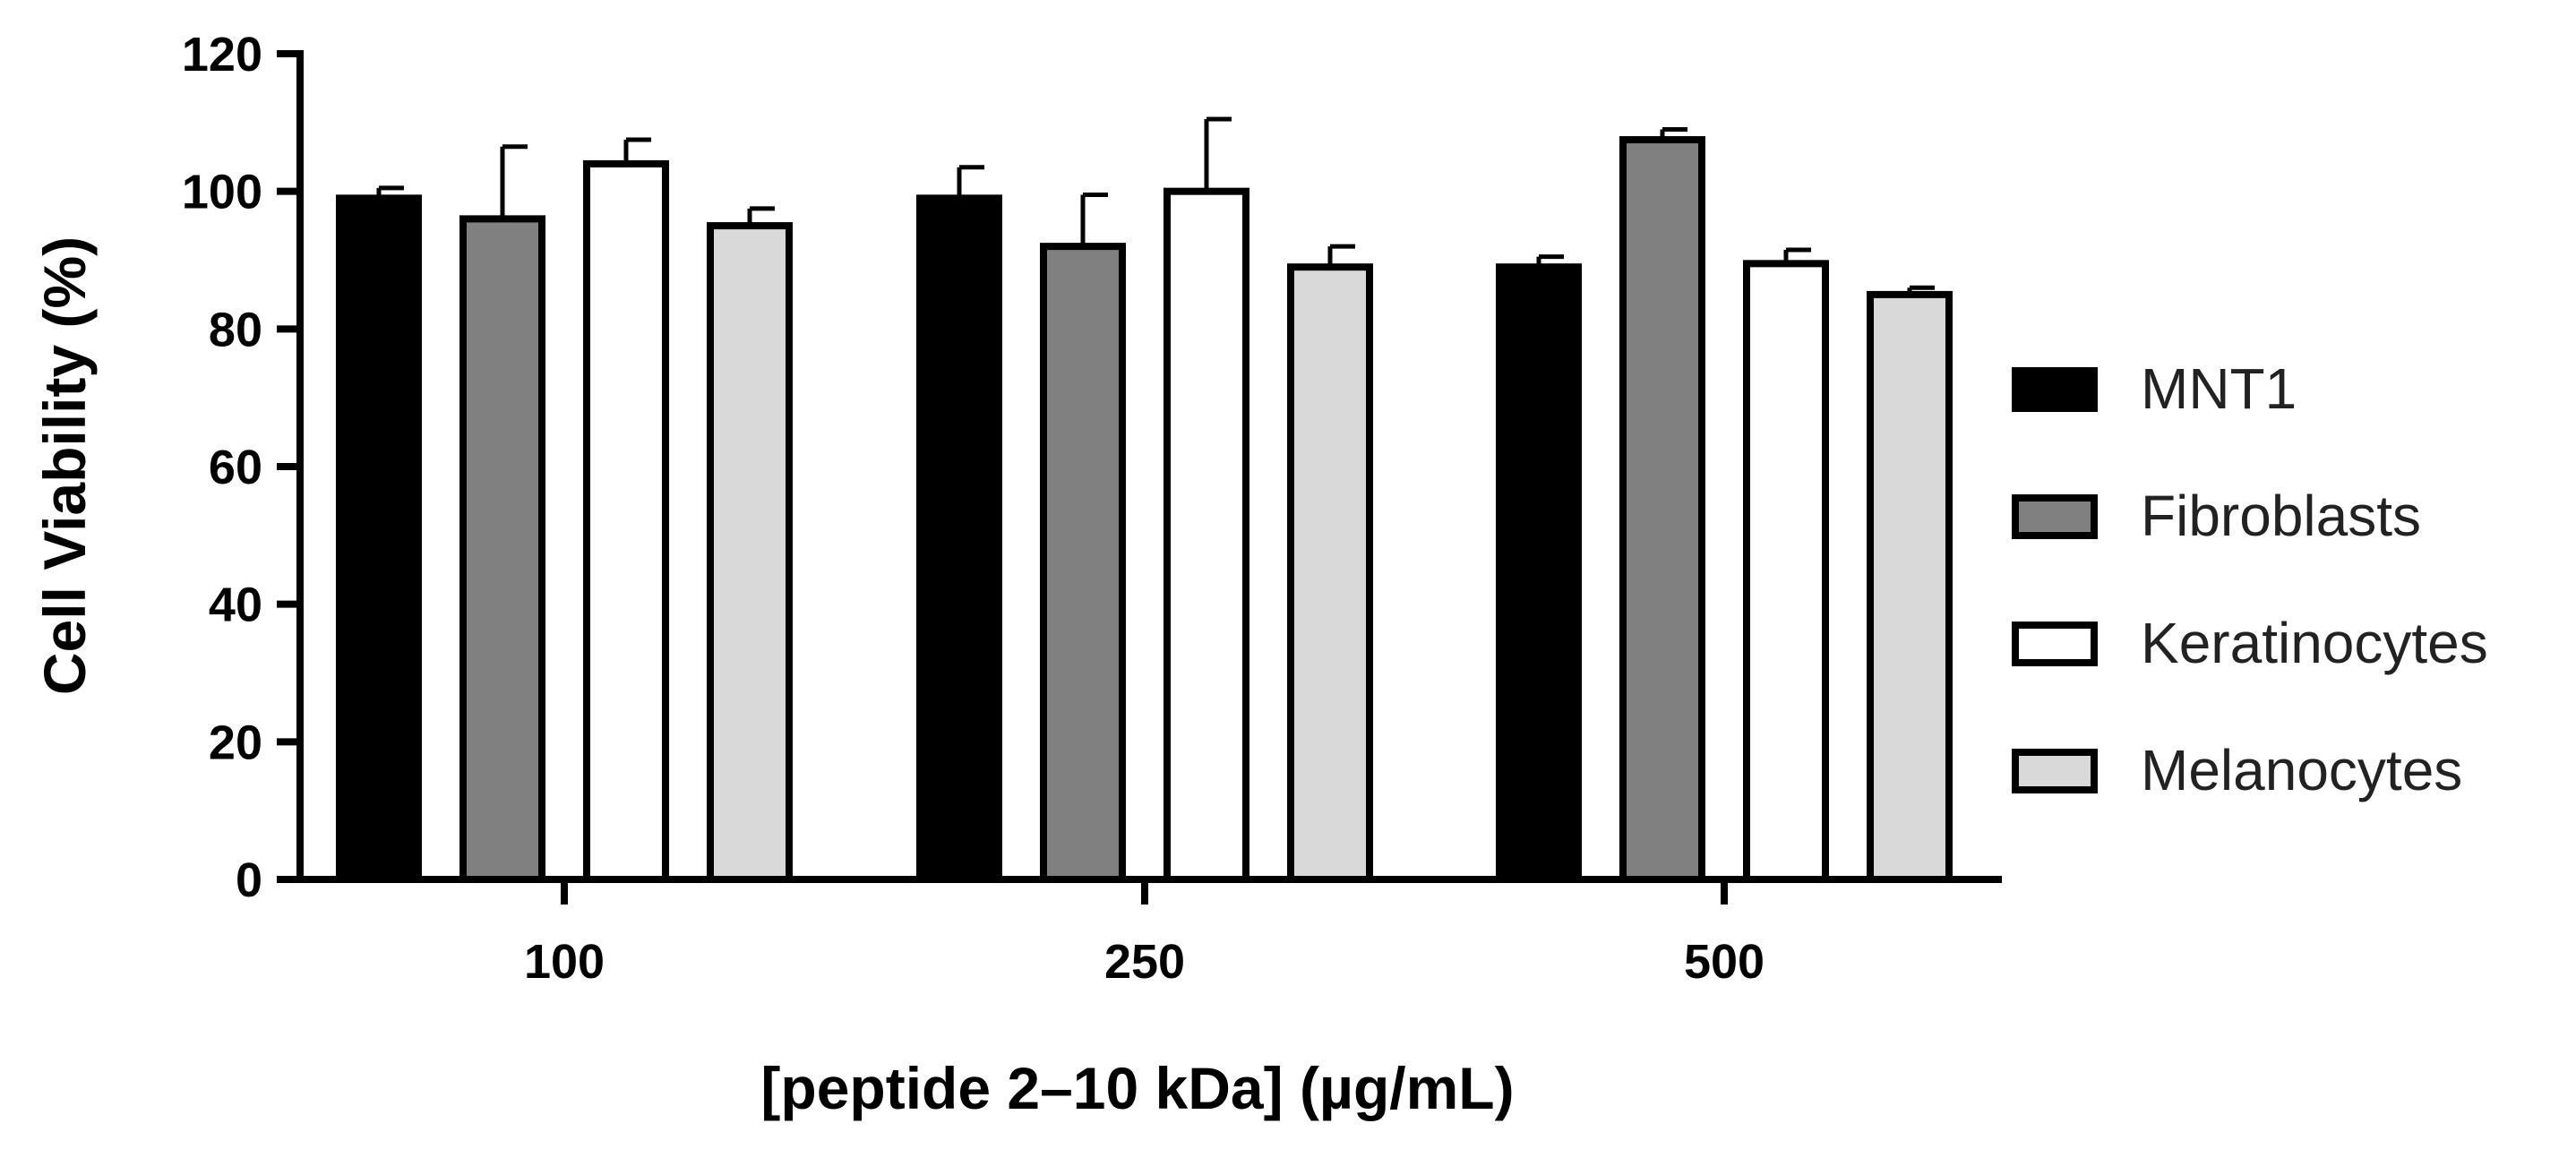 This screenshot has width=2576, height=1149. What do you see at coordinates (1137, 1088) in the screenshot?
I see `x-axis-title: [peptide 2–10 kDa] (µg/mL)` at bounding box center [1137, 1088].